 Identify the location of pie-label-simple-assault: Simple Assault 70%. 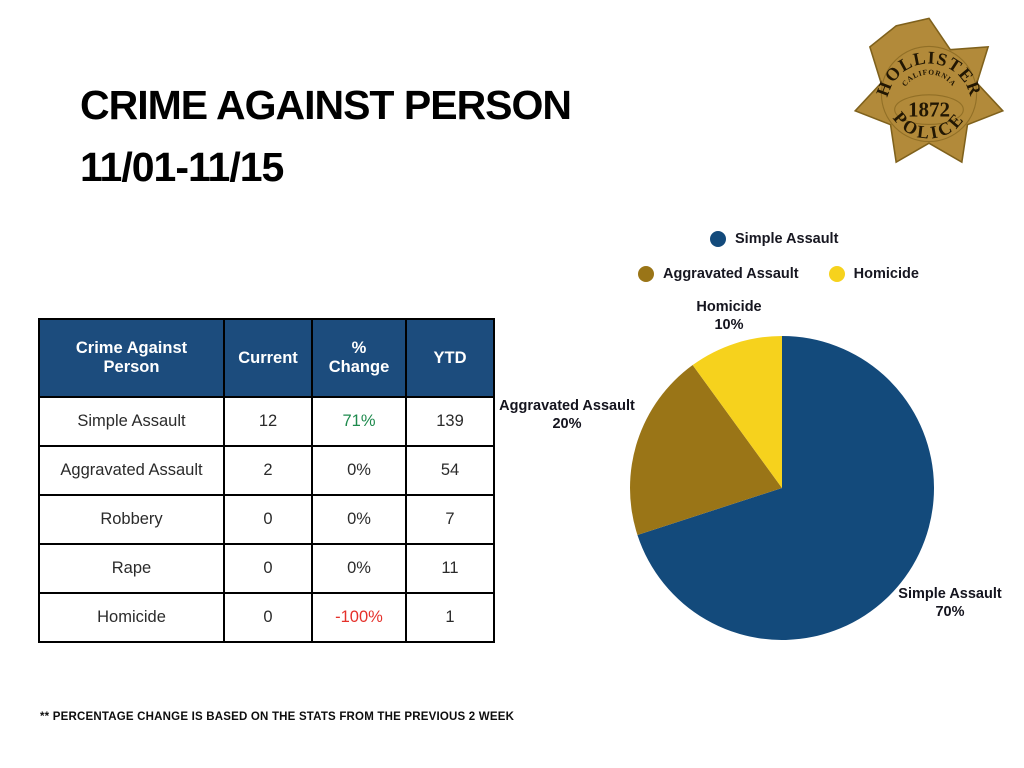
(949, 603).